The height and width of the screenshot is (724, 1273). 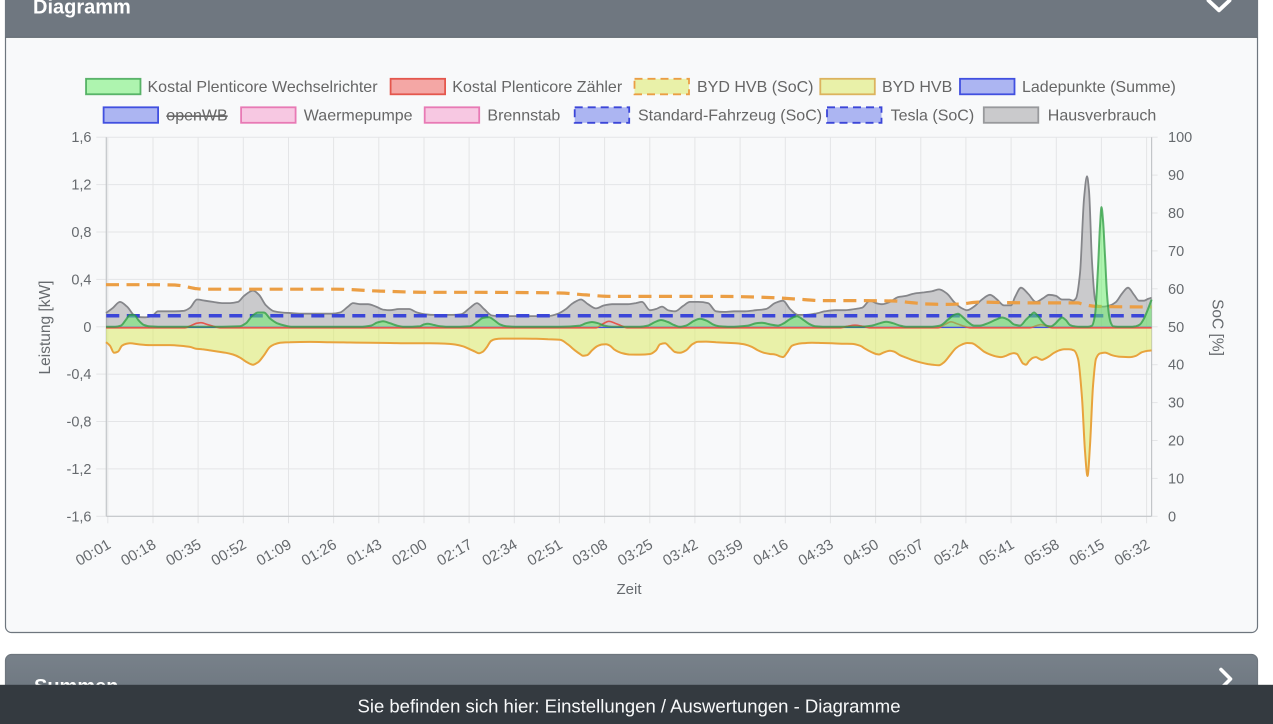 What do you see at coordinates (1176, 176) in the screenshot?
I see `svg-text: 90` at bounding box center [1176, 176].